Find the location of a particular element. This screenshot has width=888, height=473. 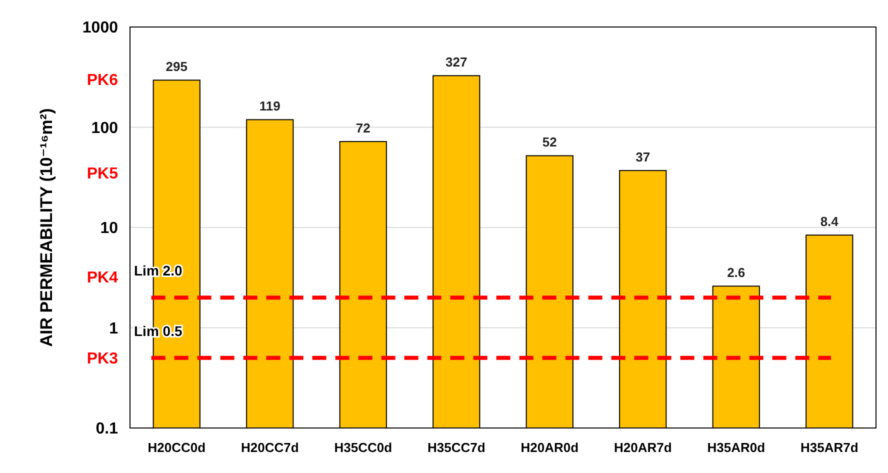

y-tick-label: 1 is located at coordinates (113, 329).